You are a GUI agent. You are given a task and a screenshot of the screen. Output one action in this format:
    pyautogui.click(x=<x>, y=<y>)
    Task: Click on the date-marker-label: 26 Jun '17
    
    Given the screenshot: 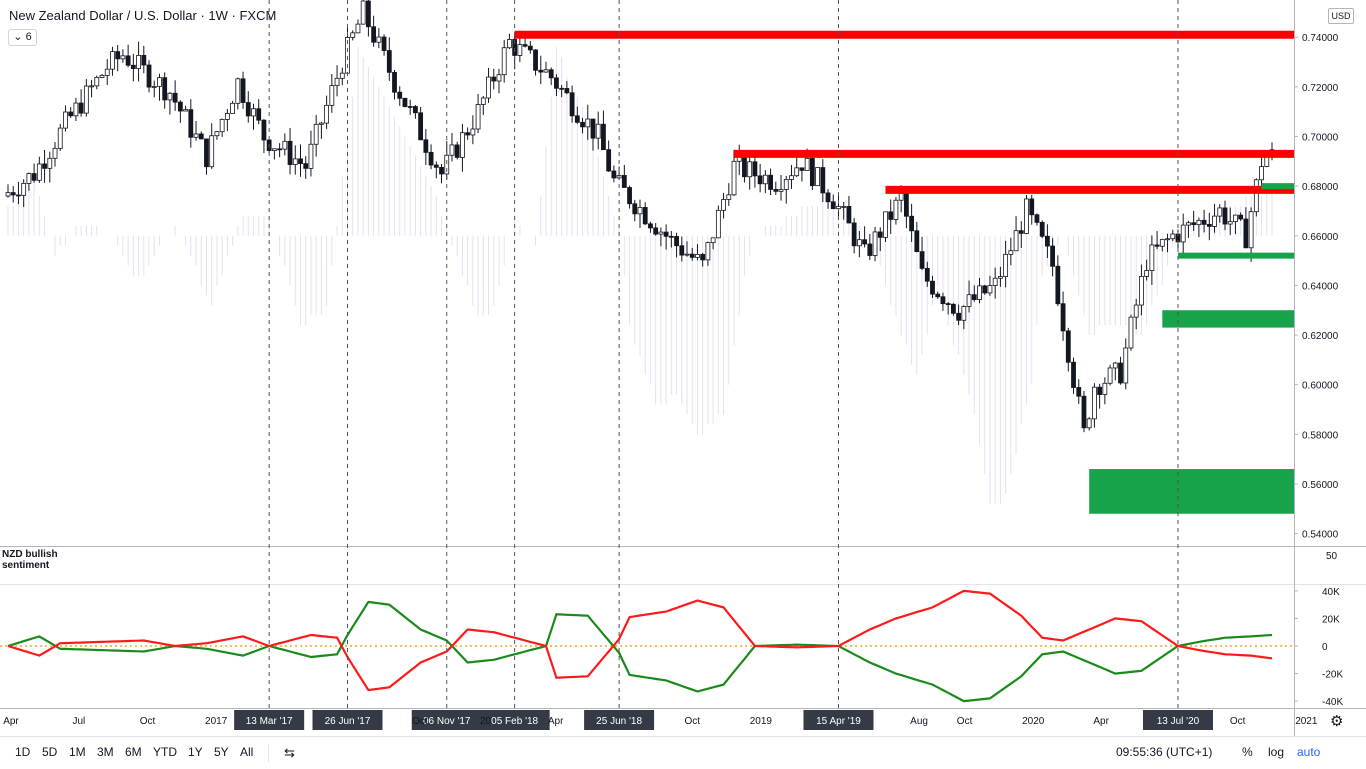 What is the action you would take?
    pyautogui.click(x=348, y=721)
    